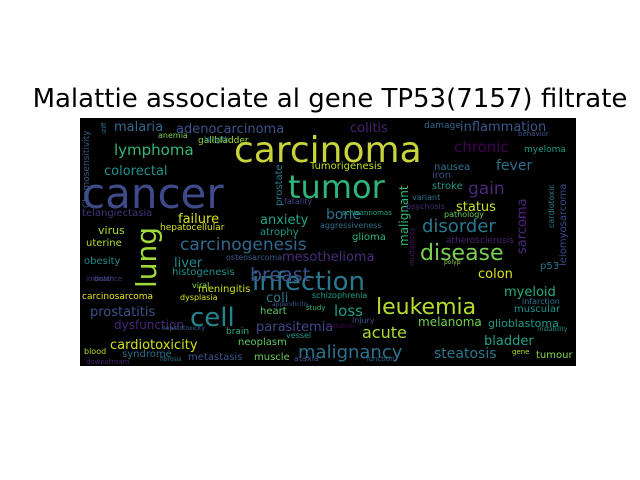 This screenshot has height=480, width=640. I want to click on word-acute: acute, so click(384, 332).